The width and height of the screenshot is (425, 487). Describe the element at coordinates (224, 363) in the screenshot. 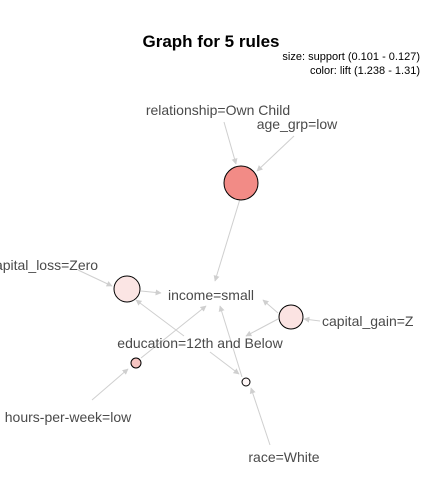

I see `edge-education-rule5` at that location.